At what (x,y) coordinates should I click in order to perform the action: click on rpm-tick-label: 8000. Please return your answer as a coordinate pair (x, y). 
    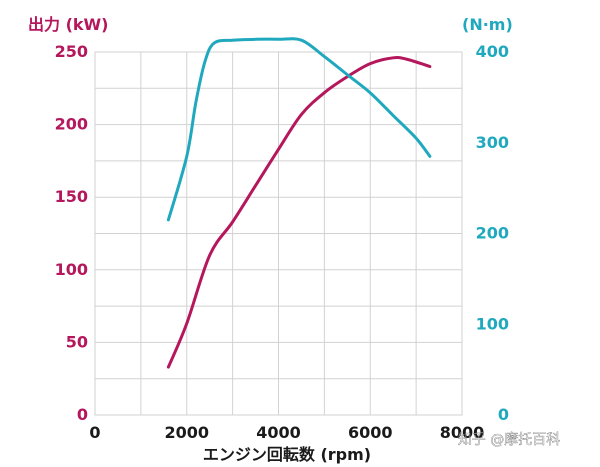
    Looking at the image, I should click on (462, 432).